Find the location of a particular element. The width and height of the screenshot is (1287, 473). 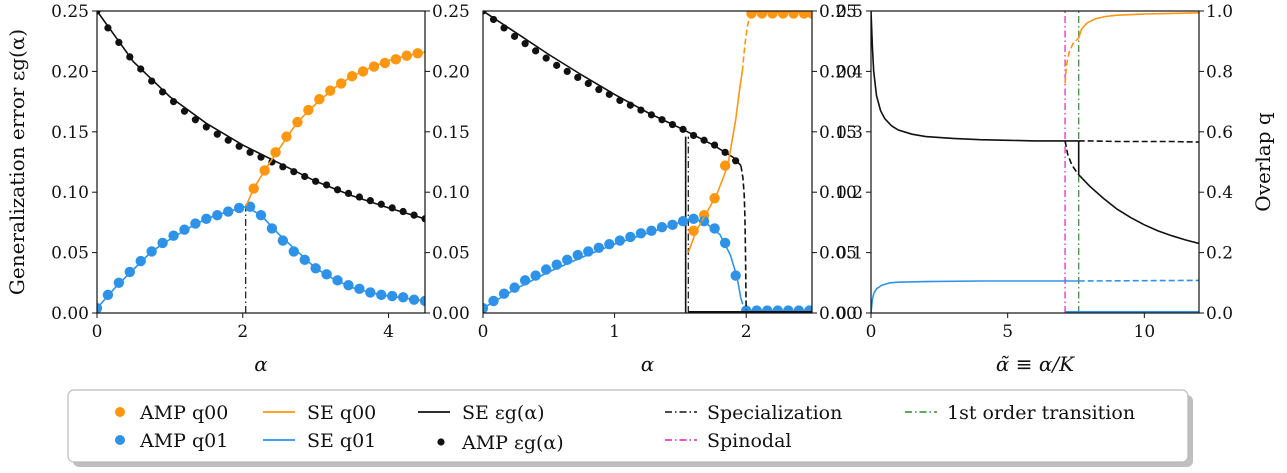

y-tick-label: 0.4 is located at coordinates (849, 72).